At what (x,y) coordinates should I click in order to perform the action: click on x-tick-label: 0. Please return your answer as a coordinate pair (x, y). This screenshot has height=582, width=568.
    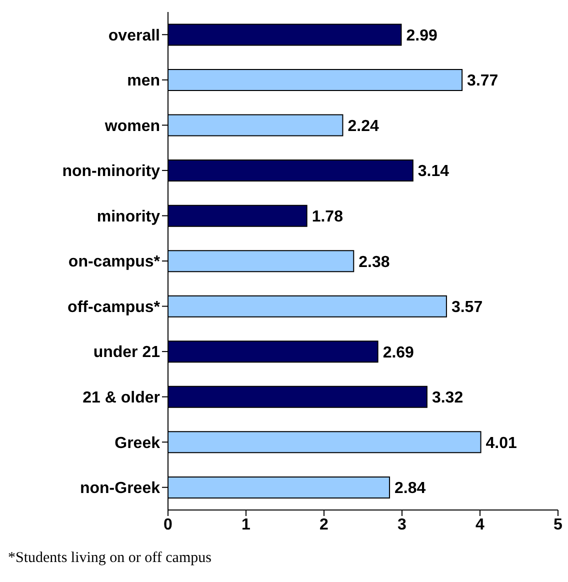
    Looking at the image, I should click on (168, 525).